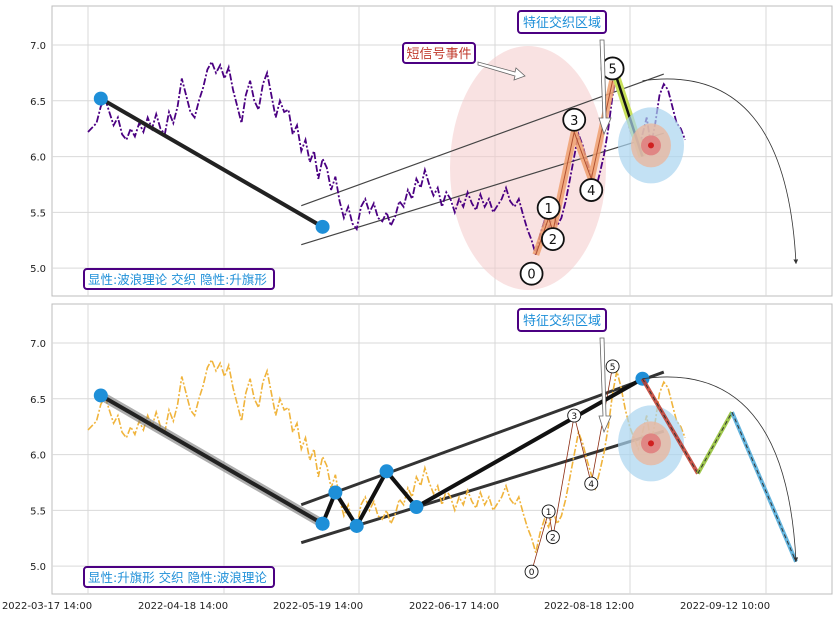 Image resolution: width=839 pixels, height=621 pixels. I want to click on event-label-text: 短信号事件, so click(438, 54).